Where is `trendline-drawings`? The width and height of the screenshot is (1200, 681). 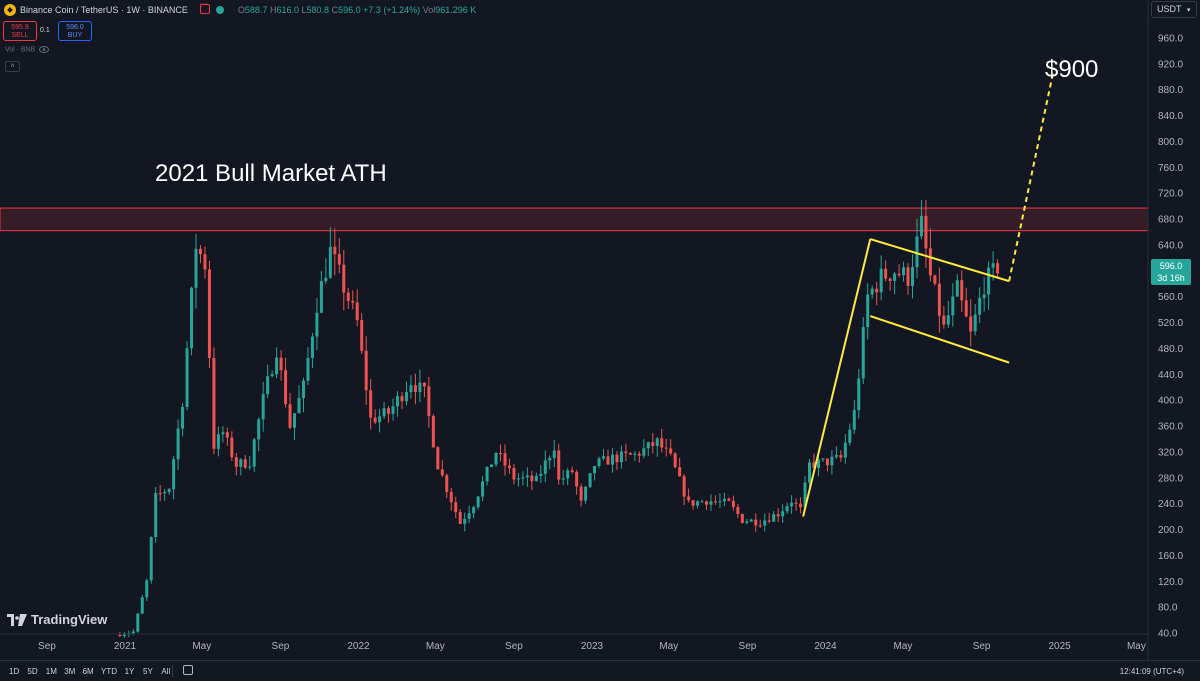
trendline-drawings is located at coordinates (928, 292).